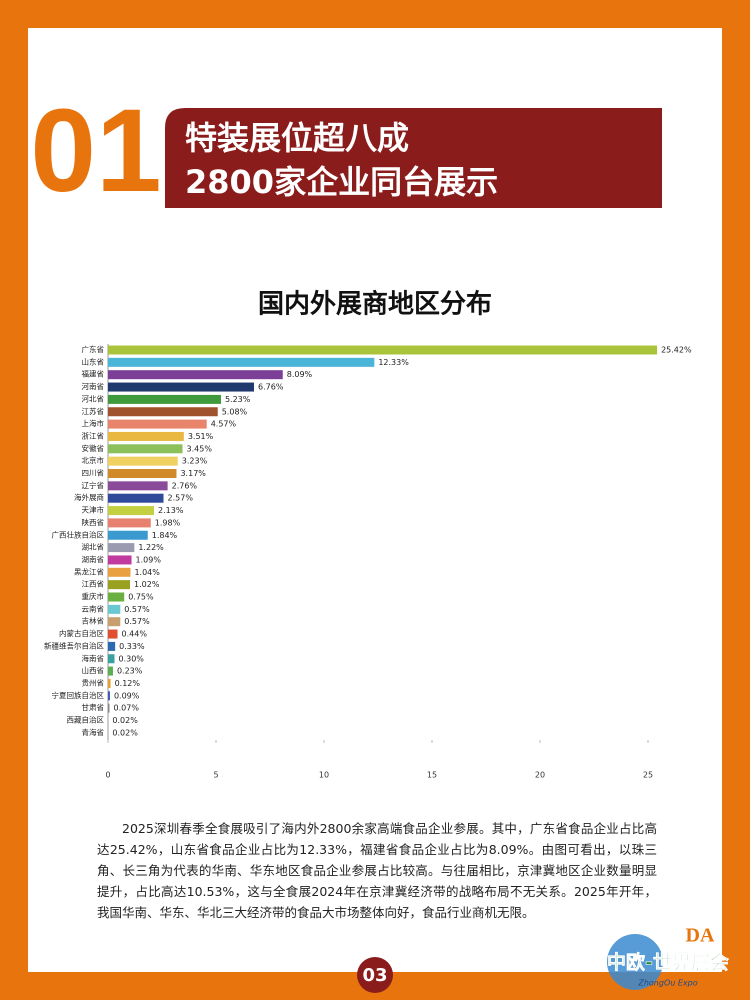  What do you see at coordinates (195, 461) in the screenshot?
I see `value-label: 3.23%` at bounding box center [195, 461].